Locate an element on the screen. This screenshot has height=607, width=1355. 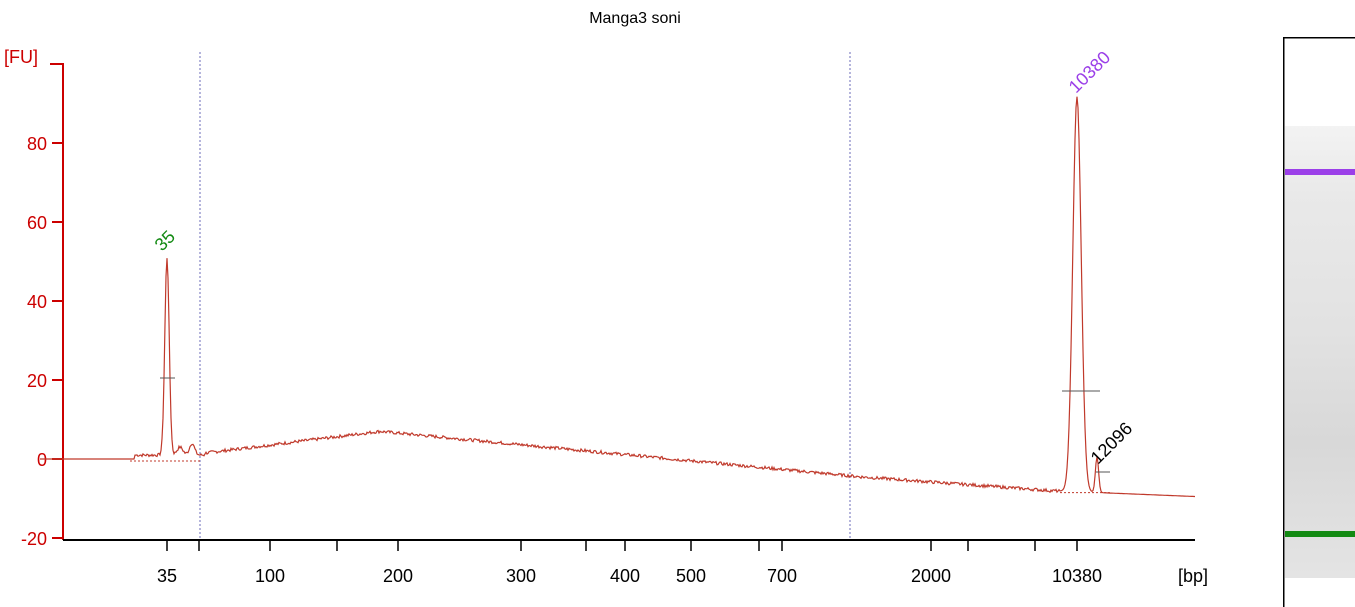
y-tick-label: -20 is located at coordinates (34, 539).